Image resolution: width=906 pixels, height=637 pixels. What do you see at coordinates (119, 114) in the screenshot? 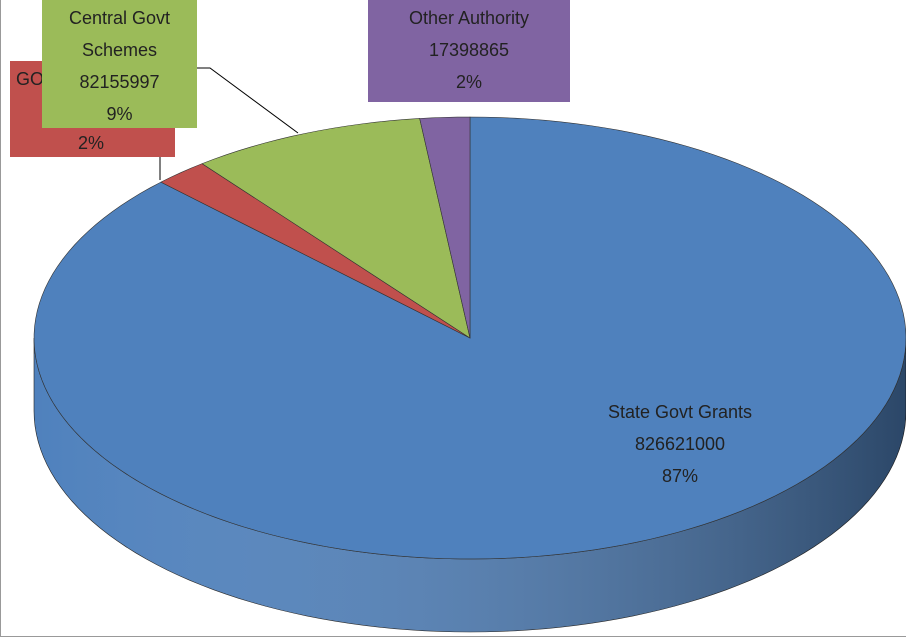
I see `label-percent: 9%` at bounding box center [119, 114].